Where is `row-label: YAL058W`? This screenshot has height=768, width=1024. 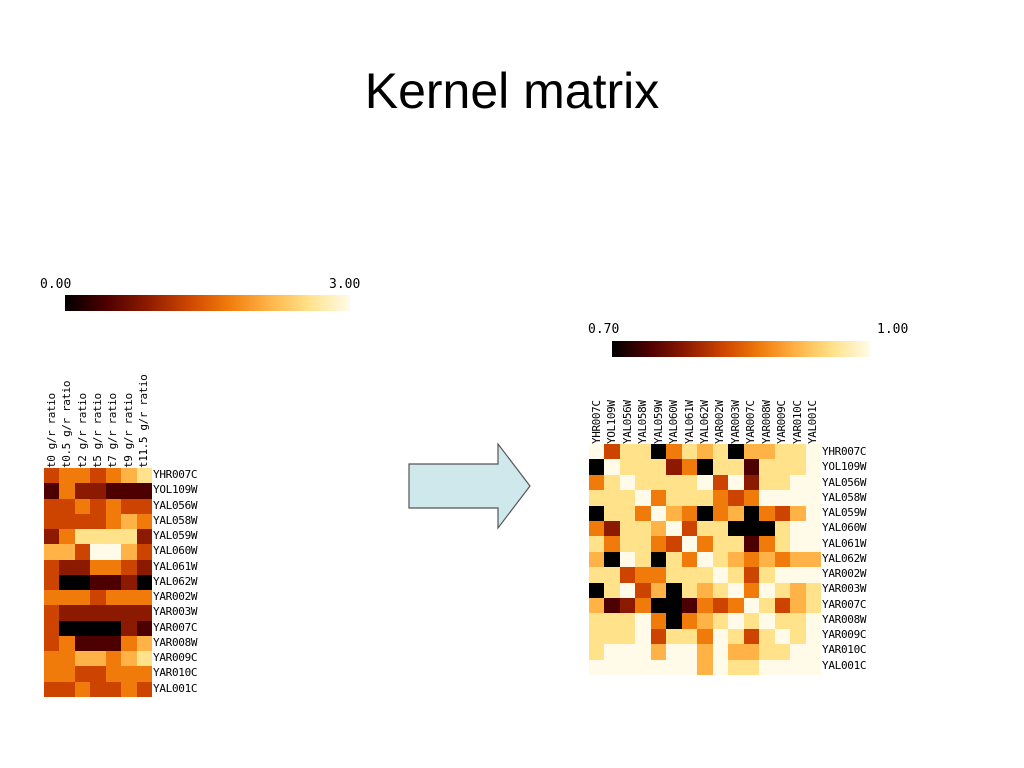 row-label: YAL058W is located at coordinates (175, 520).